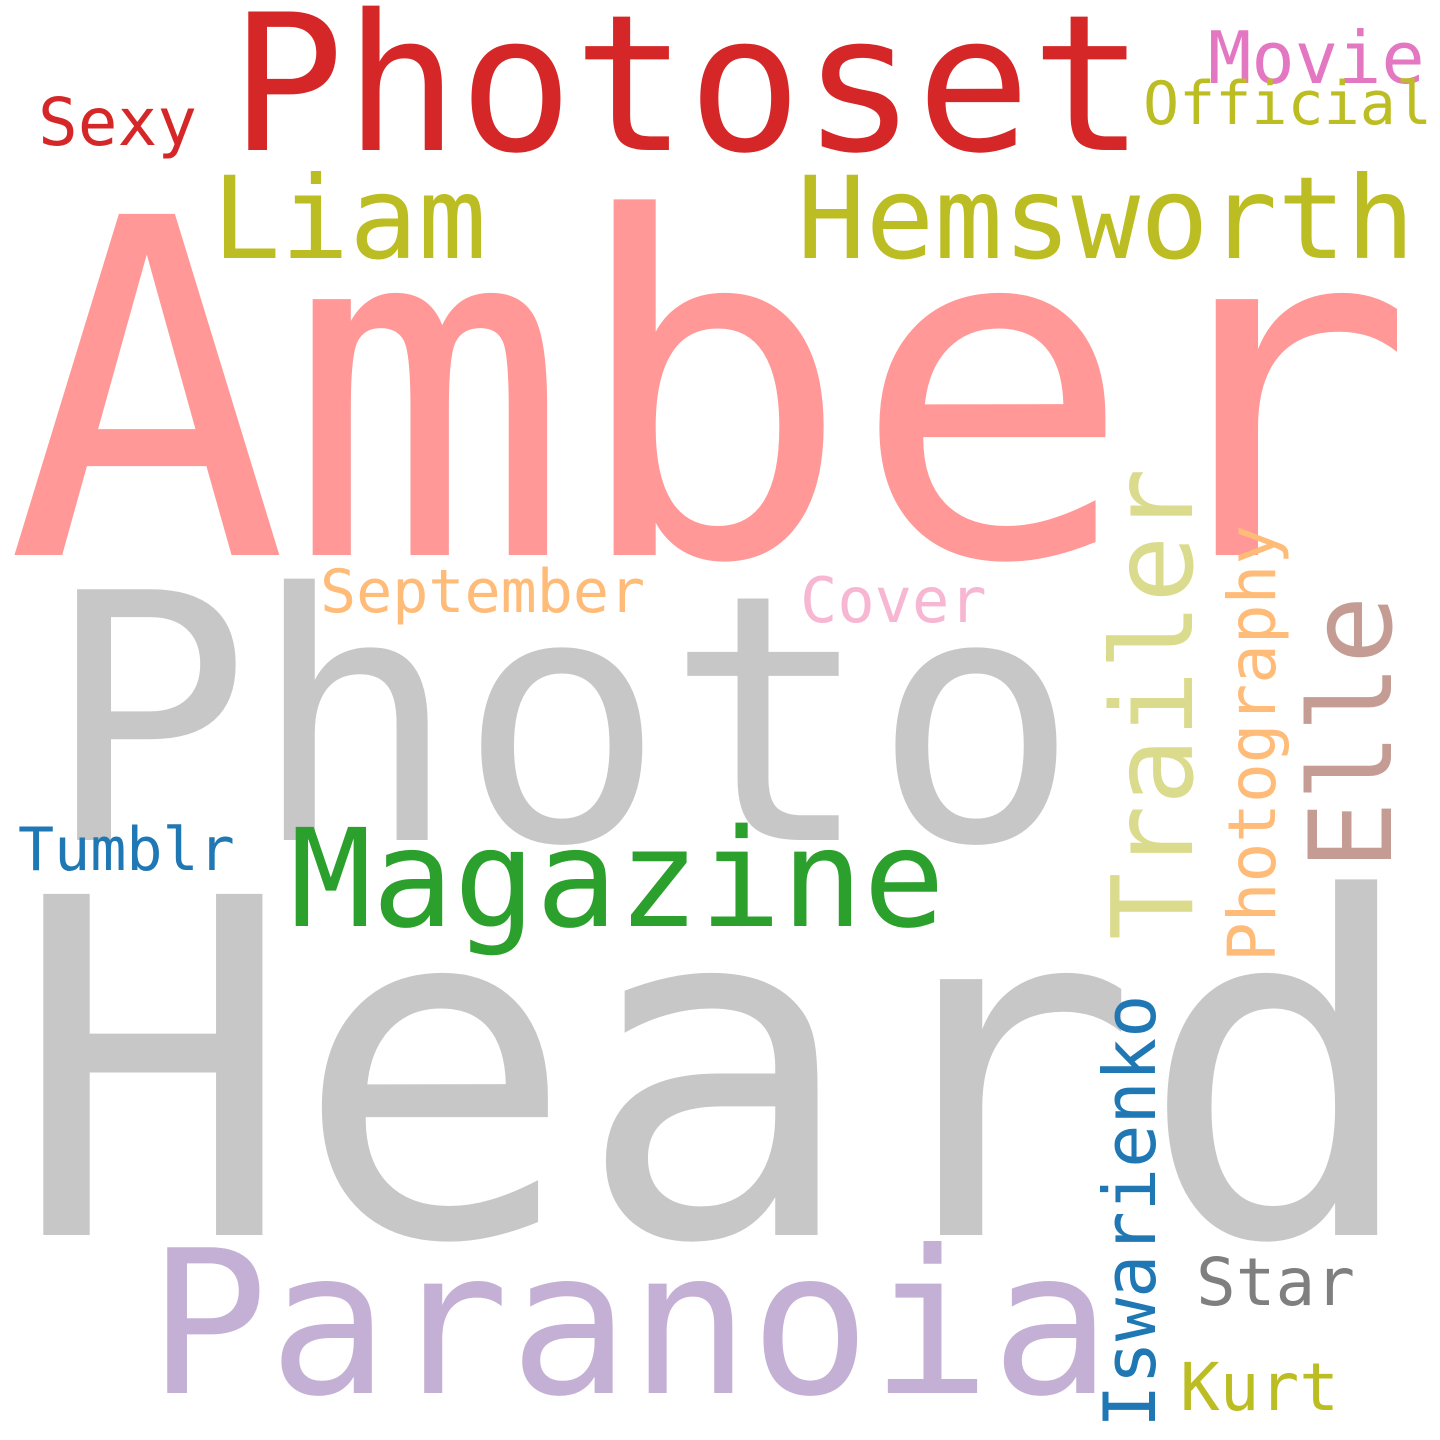 This screenshot has width=1440, height=1440. What do you see at coordinates (1259, 1387) in the screenshot?
I see `word-kurt: Kurt` at bounding box center [1259, 1387].